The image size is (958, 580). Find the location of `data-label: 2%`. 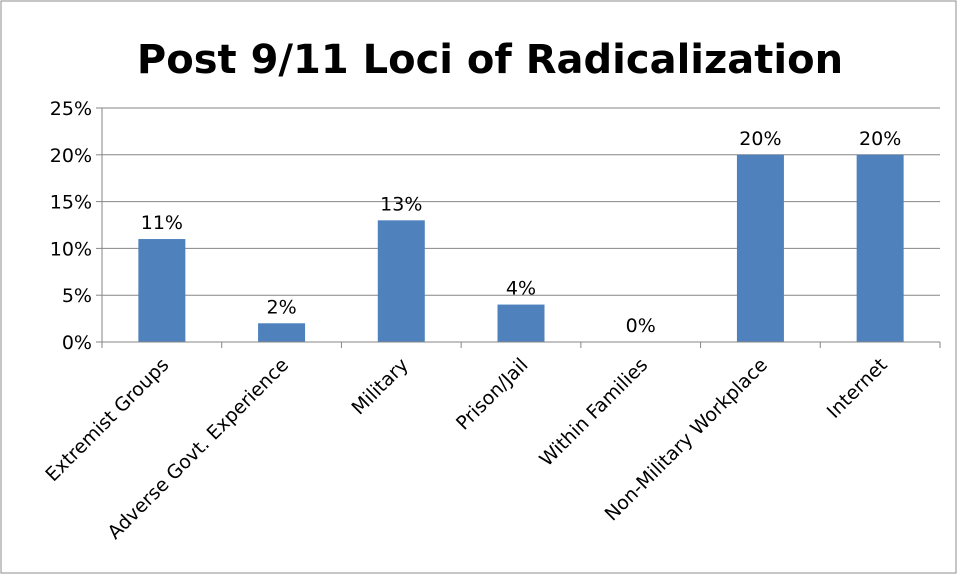

data-label: 2% is located at coordinates (281, 307).